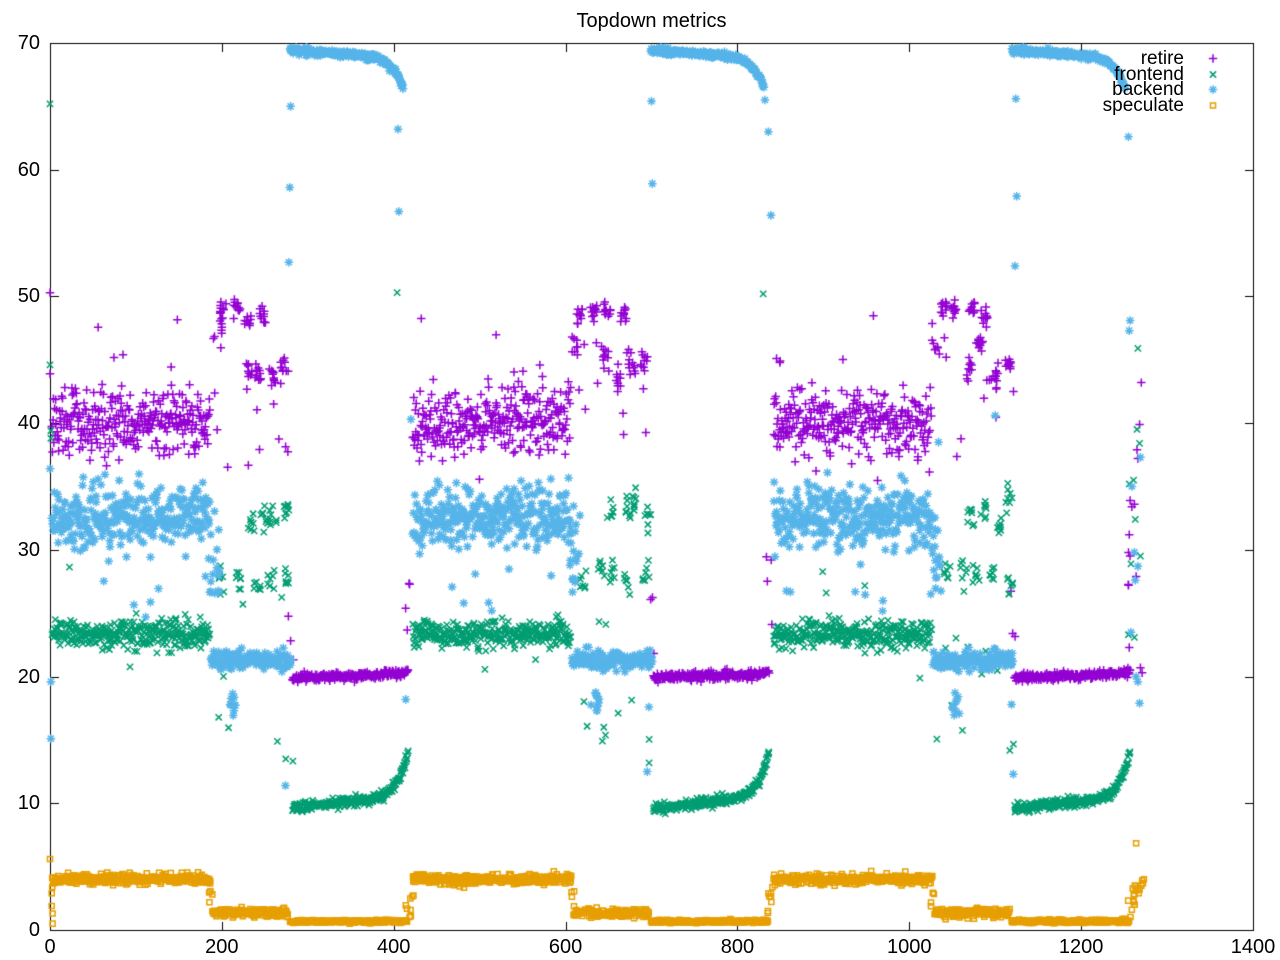 This screenshot has height=960, width=1280. Describe the element at coordinates (651, 21) in the screenshot. I see `chart-title: Topdown metrics` at that location.